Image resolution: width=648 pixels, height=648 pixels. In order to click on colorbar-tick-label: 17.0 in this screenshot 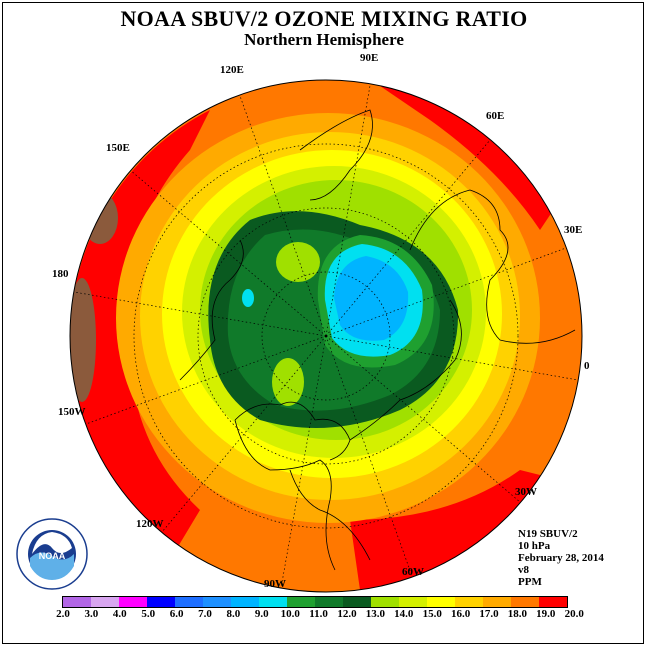, I will do `click(489, 614)`.